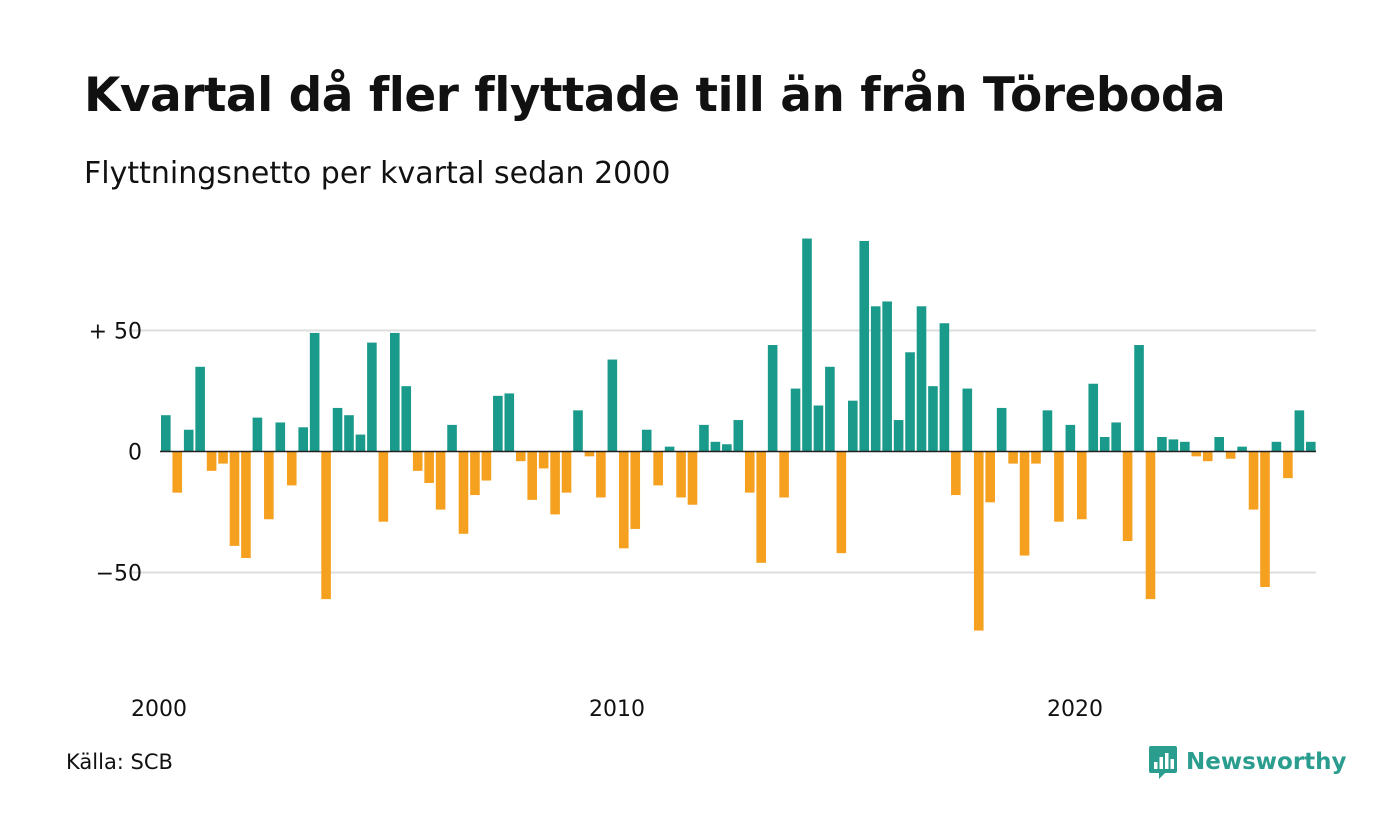 Image resolution: width=1400 pixels, height=840 pixels. What do you see at coordinates (115, 332) in the screenshot?
I see `y-tick-label: + 50` at bounding box center [115, 332].